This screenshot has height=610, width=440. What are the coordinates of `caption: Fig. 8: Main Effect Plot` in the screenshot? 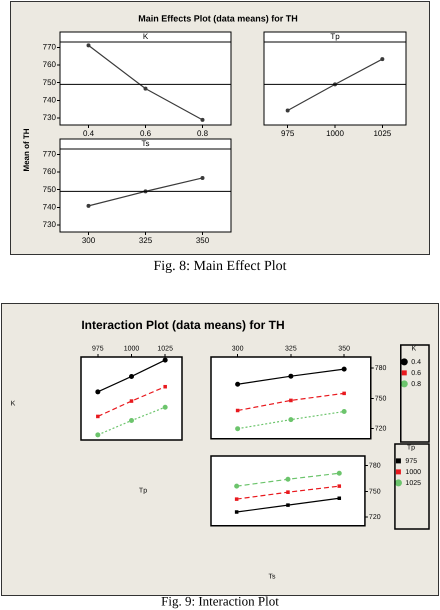 It's located at (220, 266).